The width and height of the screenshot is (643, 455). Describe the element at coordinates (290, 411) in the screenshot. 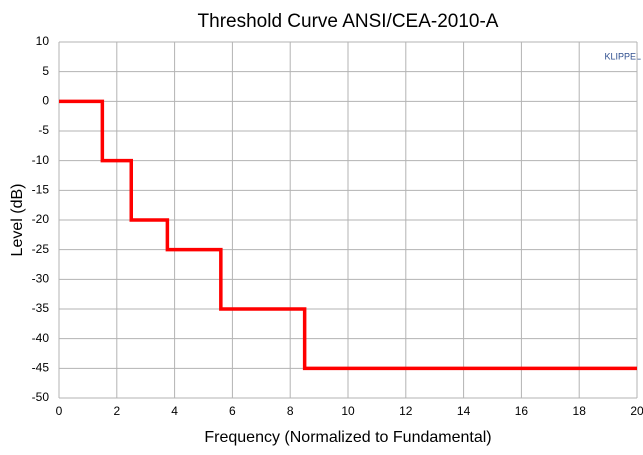

I see `x-tick-label: 8` at that location.